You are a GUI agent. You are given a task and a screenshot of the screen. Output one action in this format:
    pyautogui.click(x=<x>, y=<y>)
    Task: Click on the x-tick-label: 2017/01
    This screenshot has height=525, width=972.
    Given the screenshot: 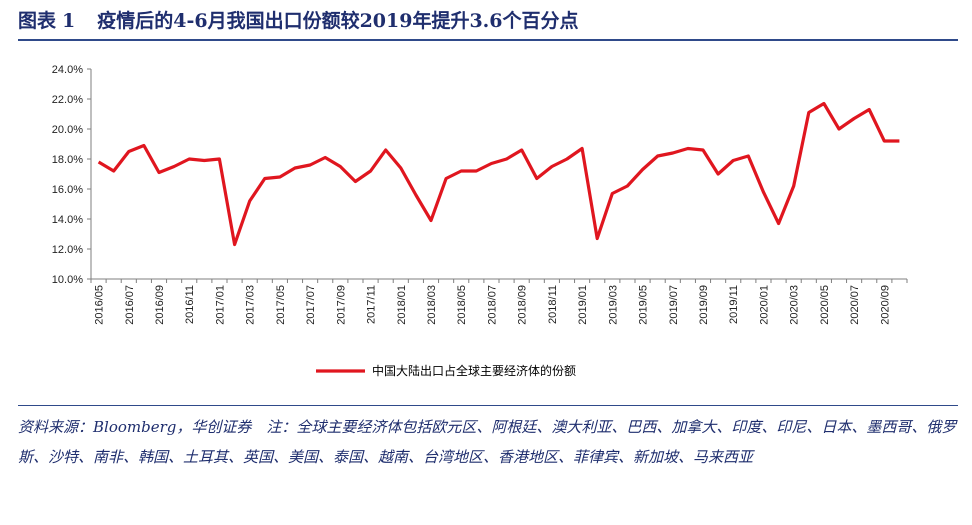 What is the action you would take?
    pyautogui.click(x=220, y=305)
    